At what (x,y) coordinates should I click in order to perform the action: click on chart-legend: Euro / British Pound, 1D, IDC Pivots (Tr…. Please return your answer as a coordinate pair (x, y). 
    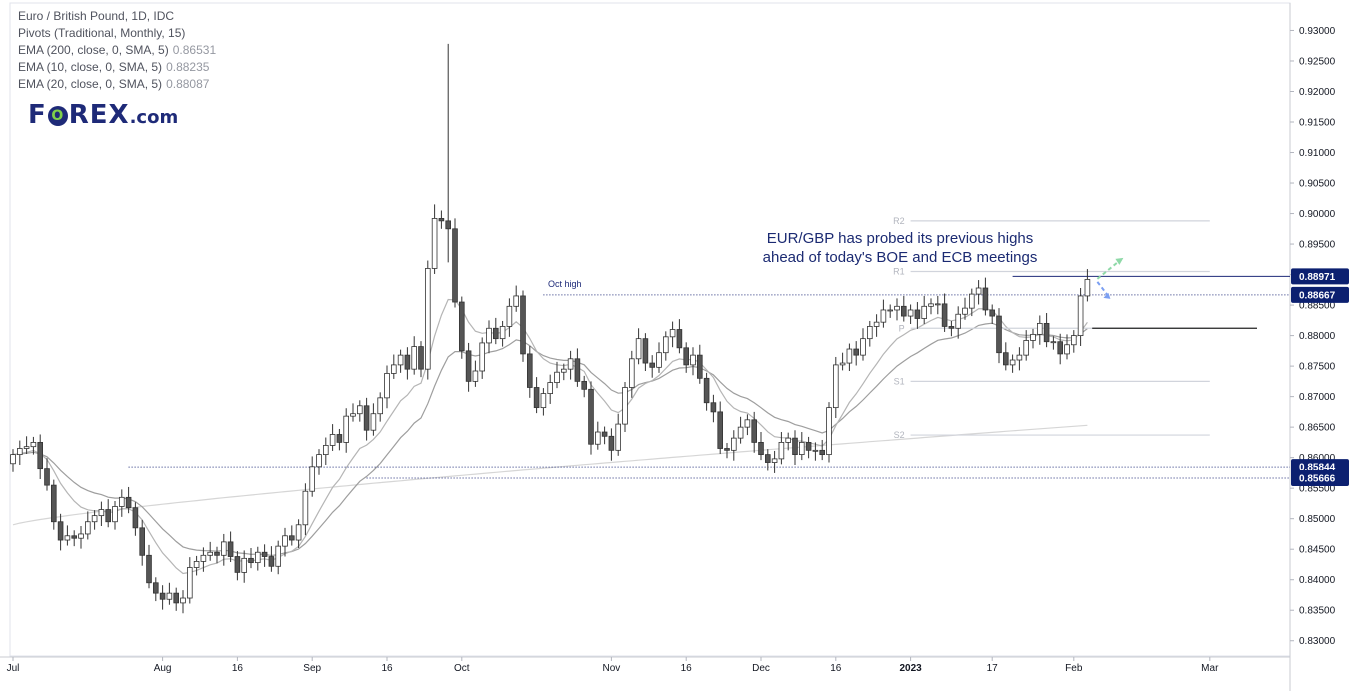
    Looking at the image, I should click on (117, 50).